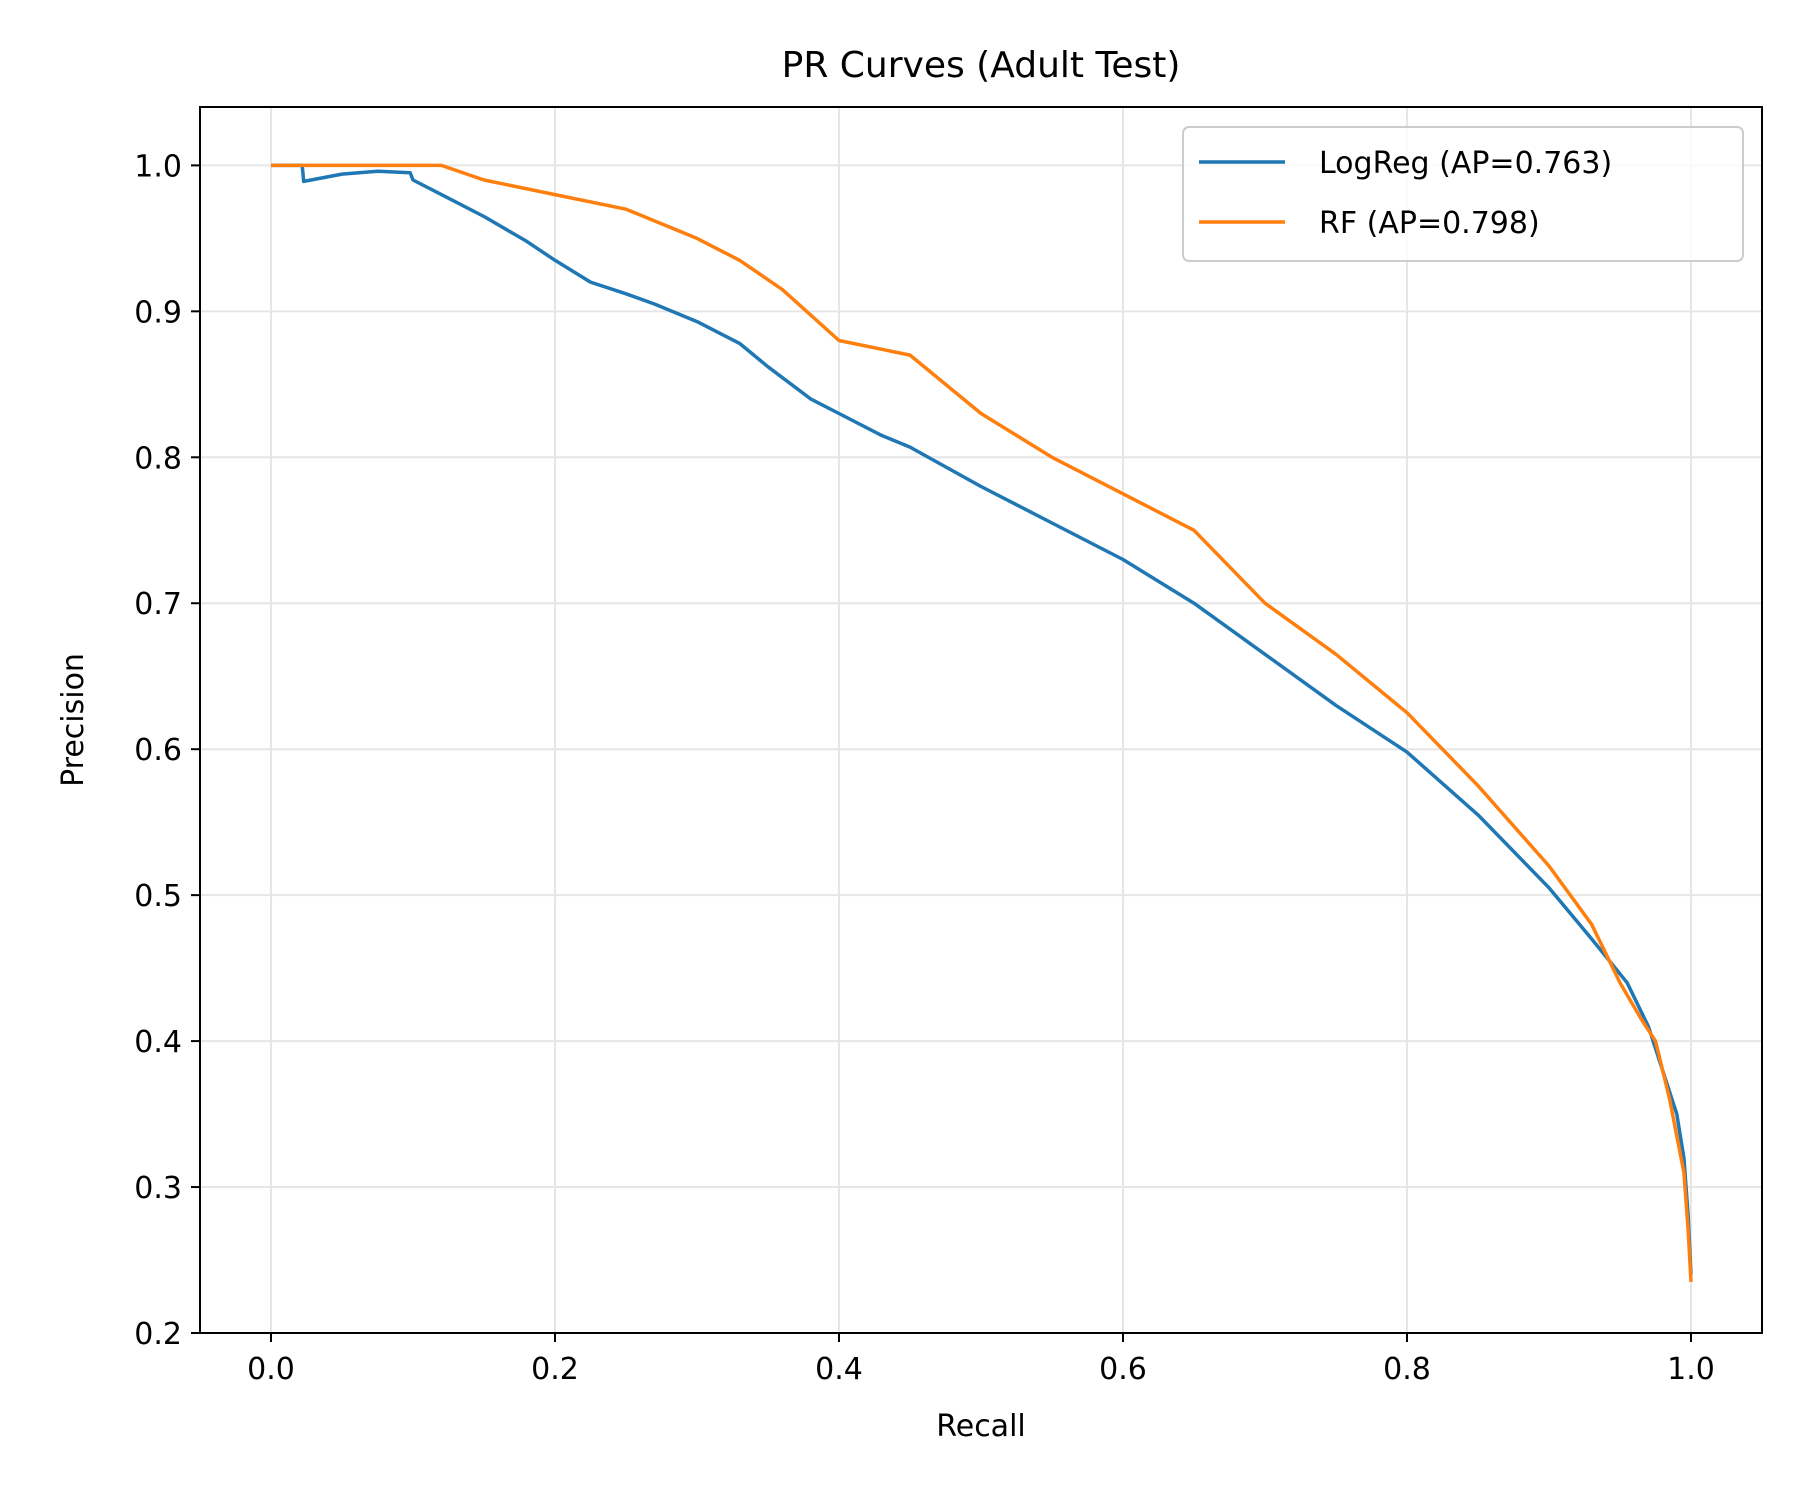  I want to click on legend-label: LogReg (AP=0.763), so click(1465, 163).